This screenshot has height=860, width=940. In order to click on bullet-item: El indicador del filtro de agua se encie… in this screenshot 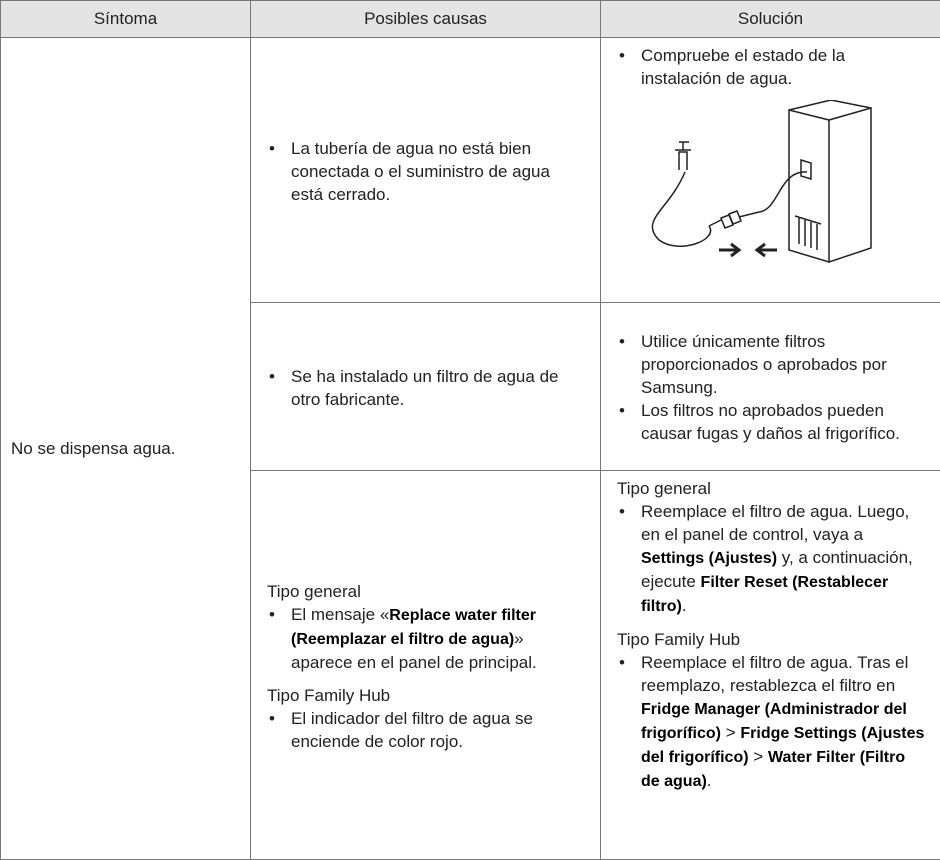, I will do `click(423, 730)`.